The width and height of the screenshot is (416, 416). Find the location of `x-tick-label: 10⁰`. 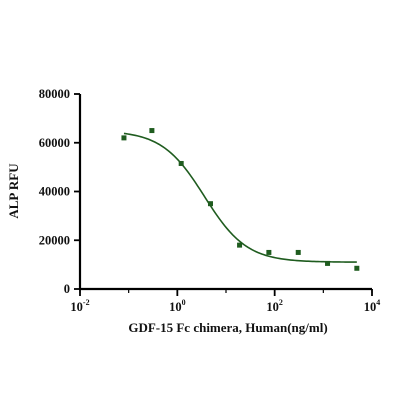

x-tick-label: 10⁰ is located at coordinates (177, 306).